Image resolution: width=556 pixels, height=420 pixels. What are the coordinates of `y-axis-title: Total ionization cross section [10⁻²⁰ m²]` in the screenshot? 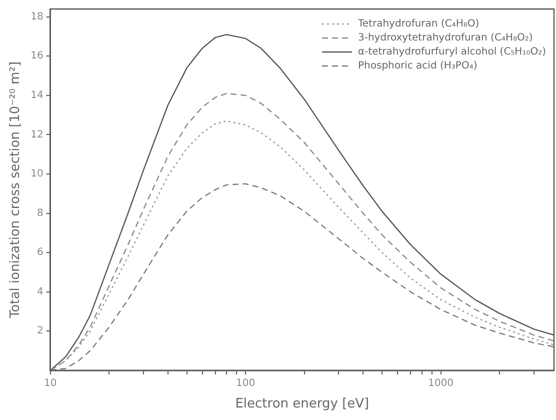 It's located at (16, 190).